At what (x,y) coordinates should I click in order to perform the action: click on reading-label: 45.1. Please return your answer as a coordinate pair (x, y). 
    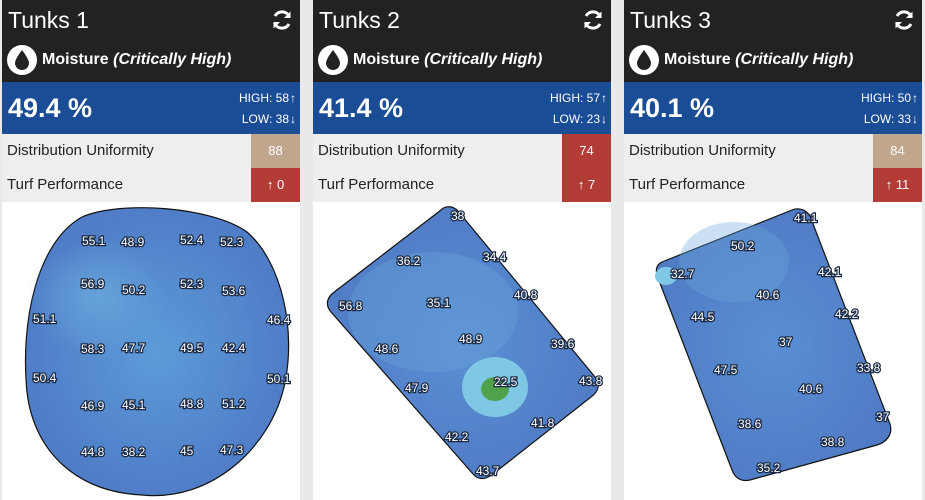
    Looking at the image, I should click on (134, 405).